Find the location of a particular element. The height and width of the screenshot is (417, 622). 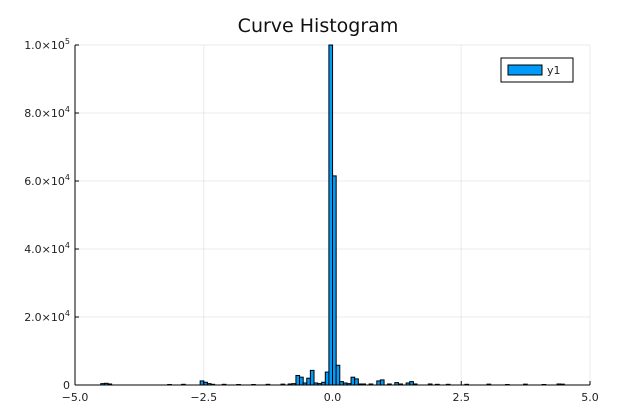

x-tick-label: 5.0 is located at coordinates (590, 397).